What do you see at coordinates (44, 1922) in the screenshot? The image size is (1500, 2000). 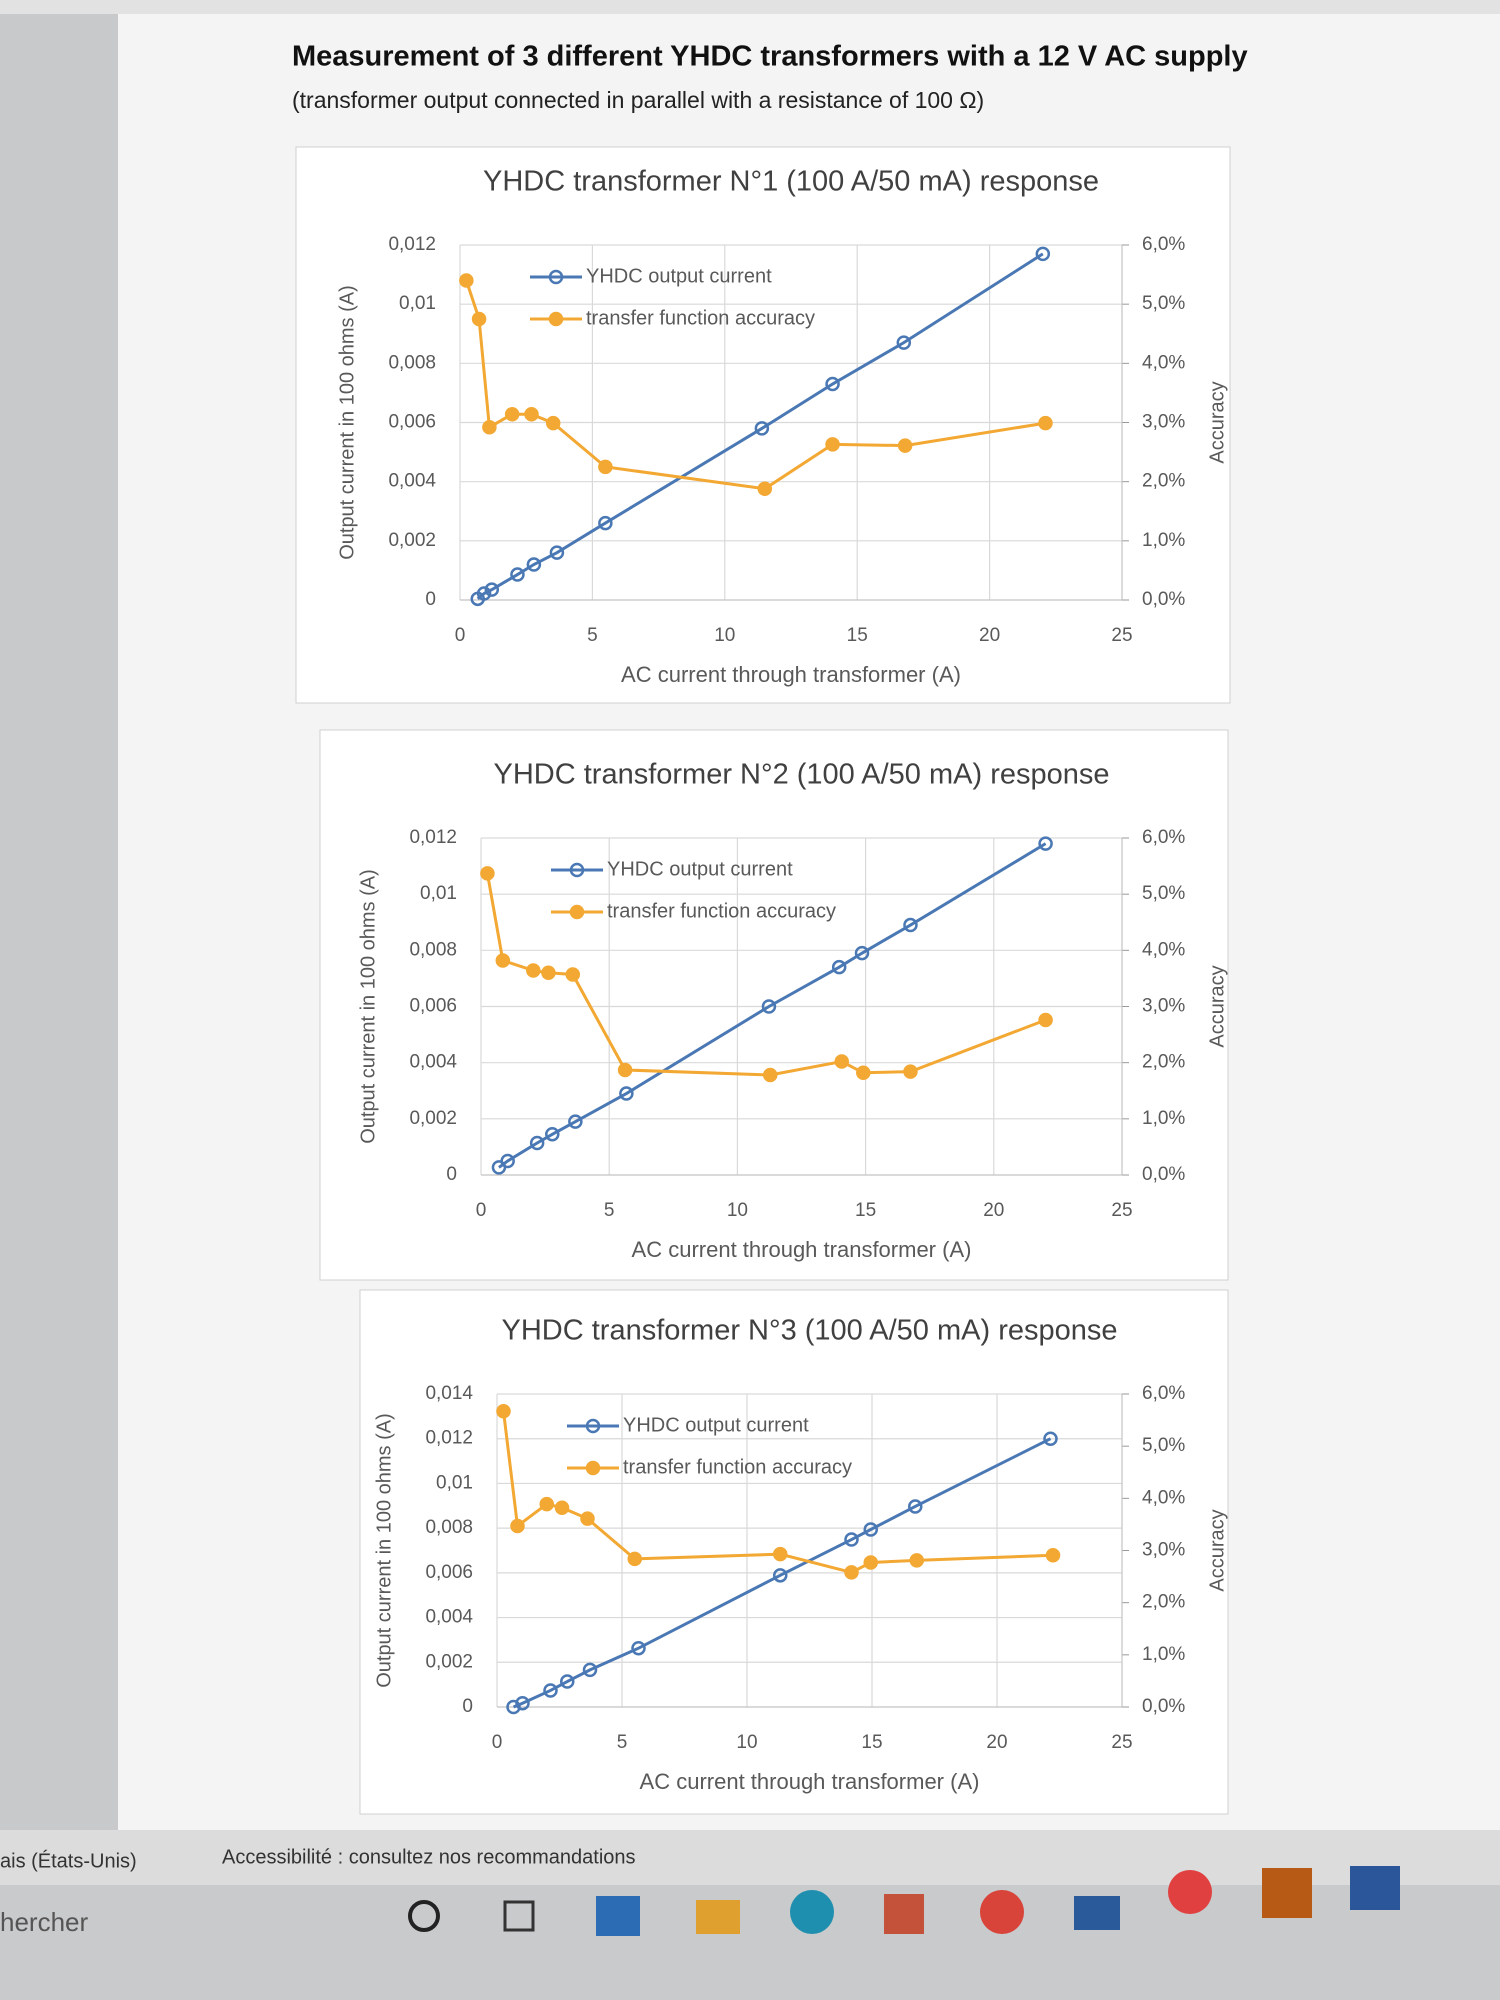 I see `taskbar-search: hercher` at bounding box center [44, 1922].